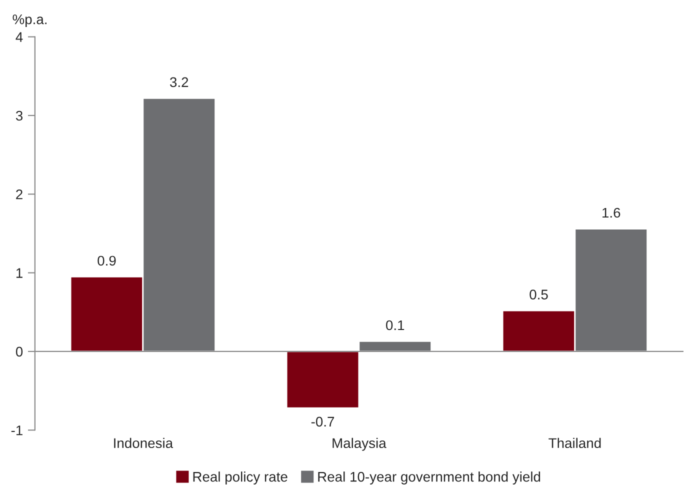 Image resolution: width=685 pixels, height=491 pixels. What do you see at coordinates (19, 351) in the screenshot?
I see `y-tick-label: 0` at bounding box center [19, 351].